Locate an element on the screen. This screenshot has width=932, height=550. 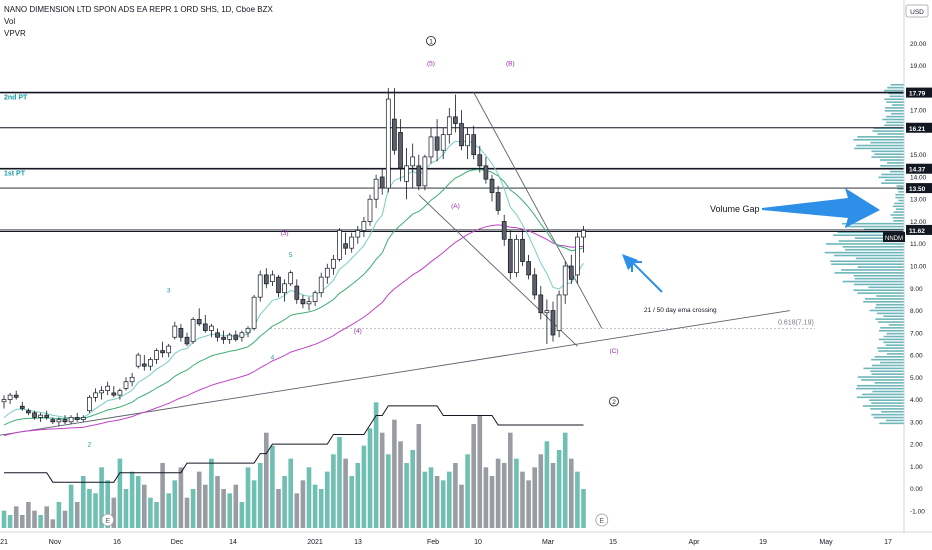
price-tag: 14.37 is located at coordinates (917, 170).